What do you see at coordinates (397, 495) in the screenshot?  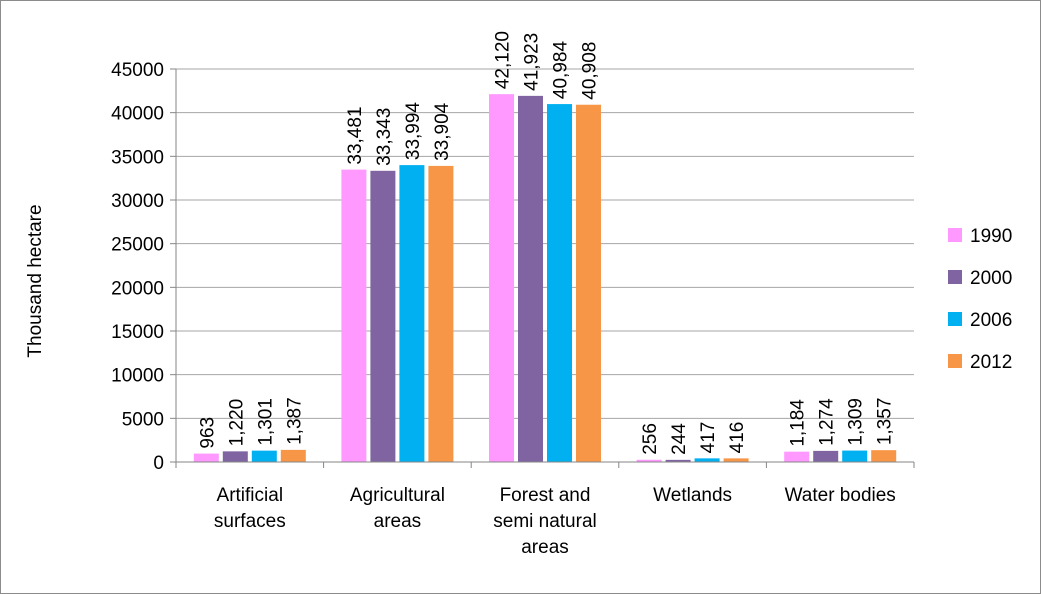 I see `x-category-label-line: Agricultural` at bounding box center [397, 495].